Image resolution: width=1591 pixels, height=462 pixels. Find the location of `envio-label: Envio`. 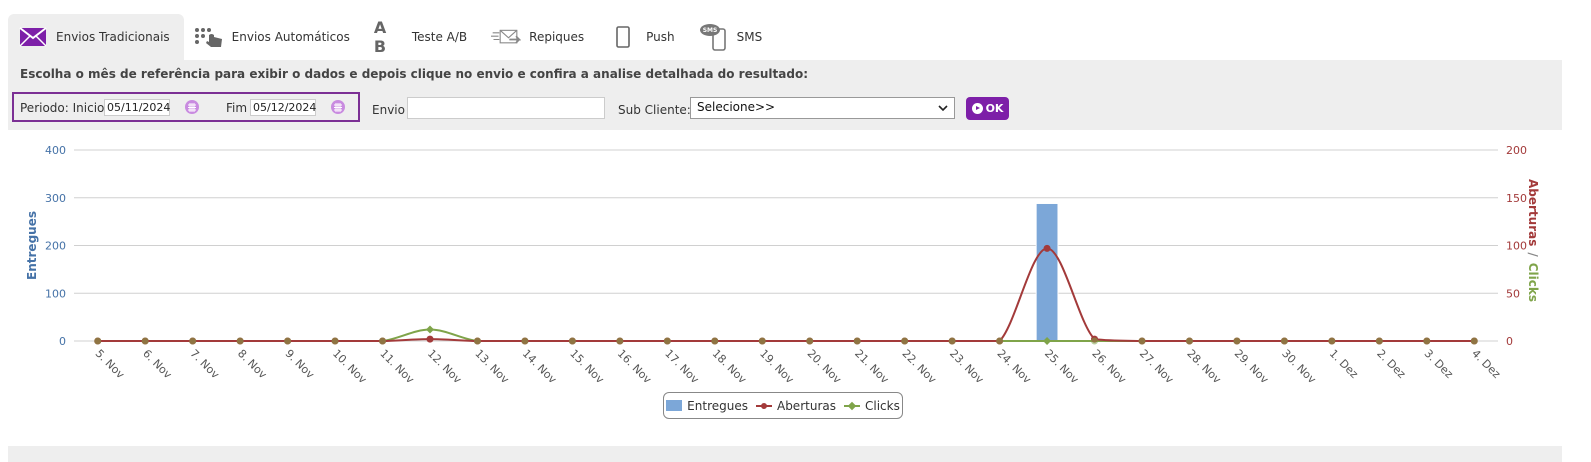

envio-label: Envio is located at coordinates (388, 110).